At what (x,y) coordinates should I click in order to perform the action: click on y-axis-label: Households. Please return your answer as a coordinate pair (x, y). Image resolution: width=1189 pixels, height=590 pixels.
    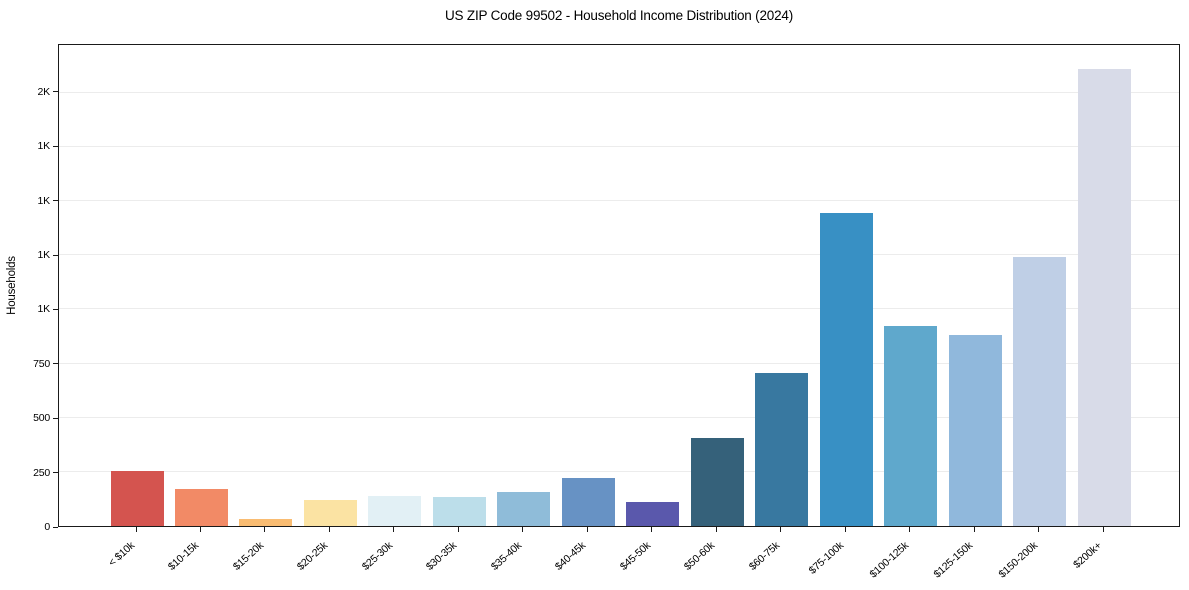
    Looking at the image, I should click on (12, 285).